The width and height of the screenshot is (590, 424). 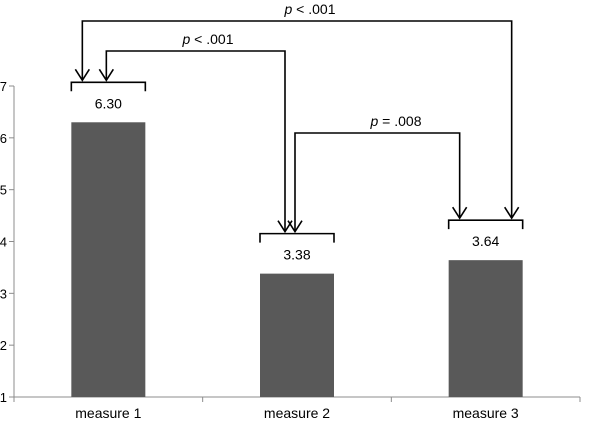 What do you see at coordinates (3, 345) in the screenshot?
I see `y-tick-label: 2` at bounding box center [3, 345].